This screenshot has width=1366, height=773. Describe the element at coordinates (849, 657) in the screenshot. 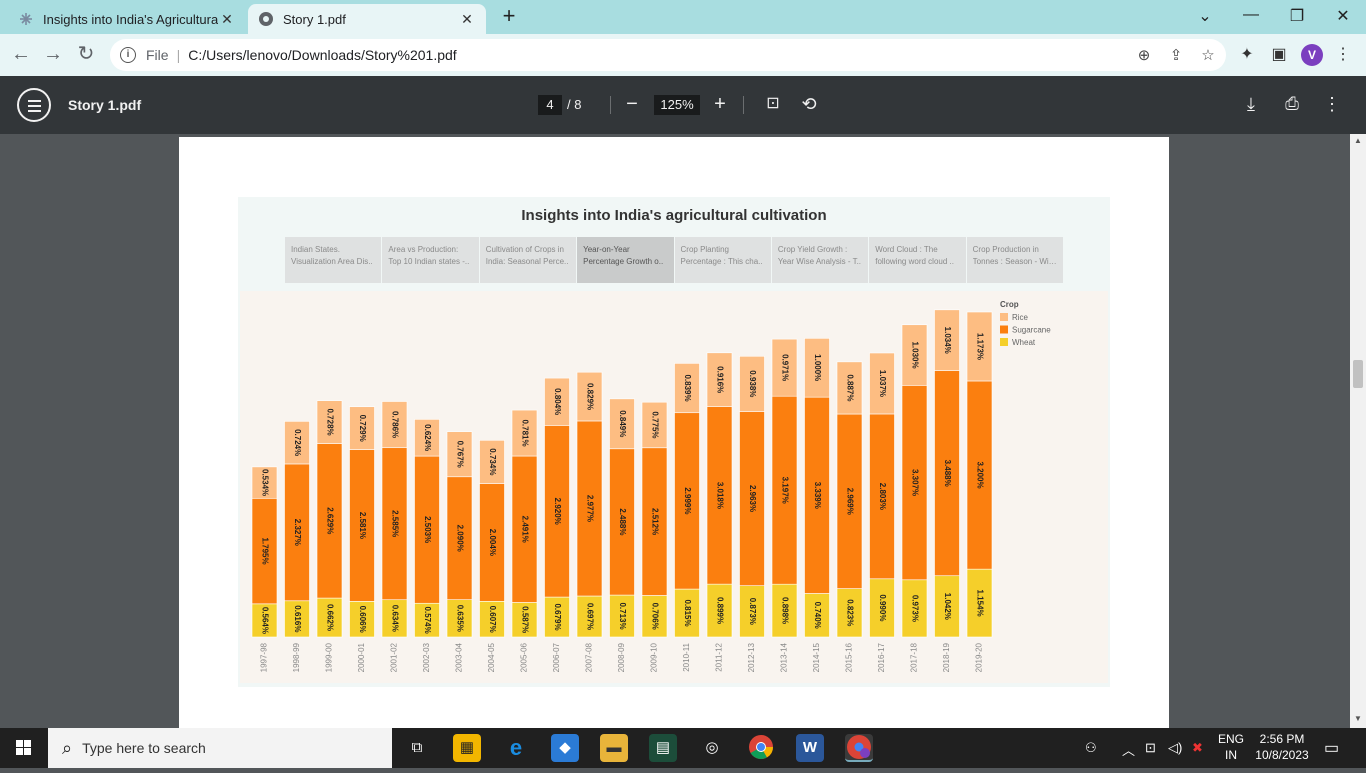

I see `x-tick-label: 2015-16` at that location.